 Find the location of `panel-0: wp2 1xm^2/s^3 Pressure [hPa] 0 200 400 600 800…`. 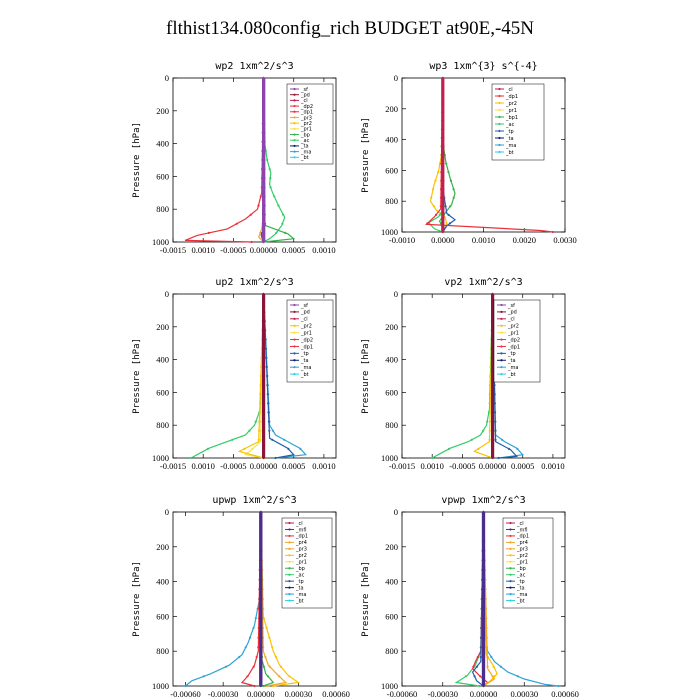

panel-0: wp2 1xm^2/s^3 Pressure [hPa] 0 200 400 600 800… is located at coordinates (234, 158).